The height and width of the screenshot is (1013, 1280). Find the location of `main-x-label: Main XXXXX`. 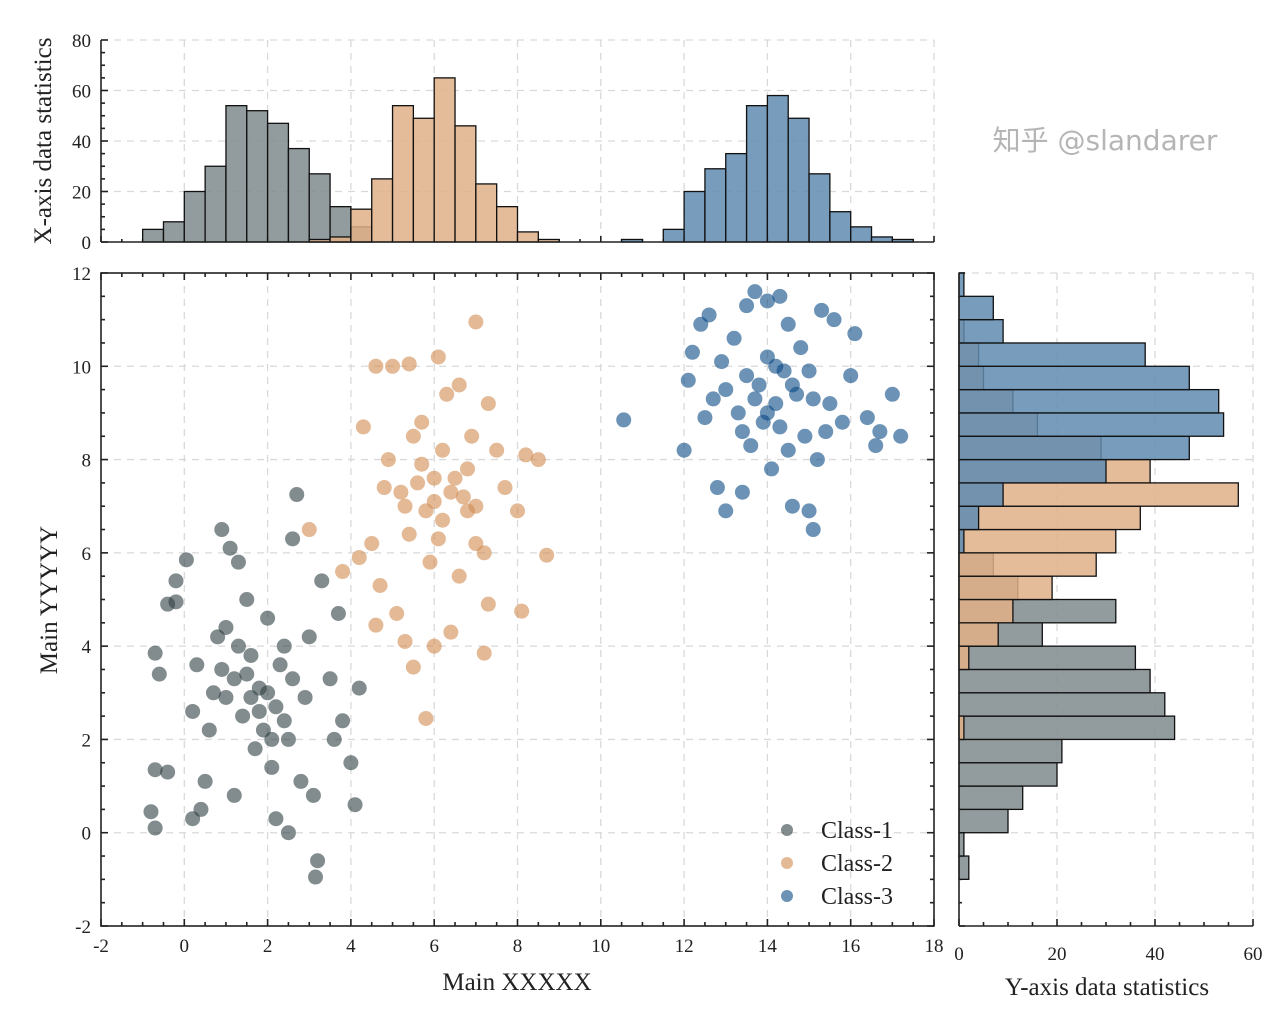

main-x-label: Main XXXXX is located at coordinates (516, 982).